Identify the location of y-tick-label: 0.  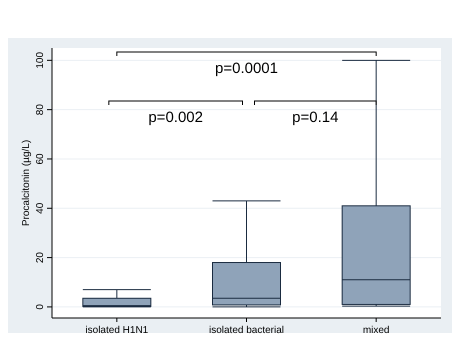
(40, 307).